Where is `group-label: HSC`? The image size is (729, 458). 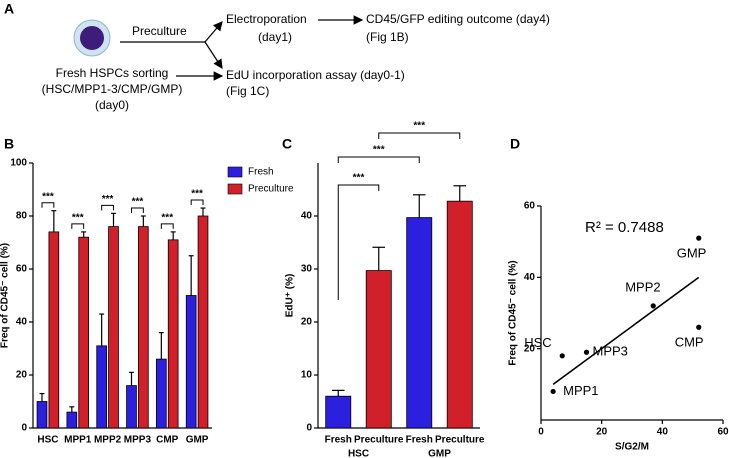 group-label: HSC is located at coordinates (358, 453).